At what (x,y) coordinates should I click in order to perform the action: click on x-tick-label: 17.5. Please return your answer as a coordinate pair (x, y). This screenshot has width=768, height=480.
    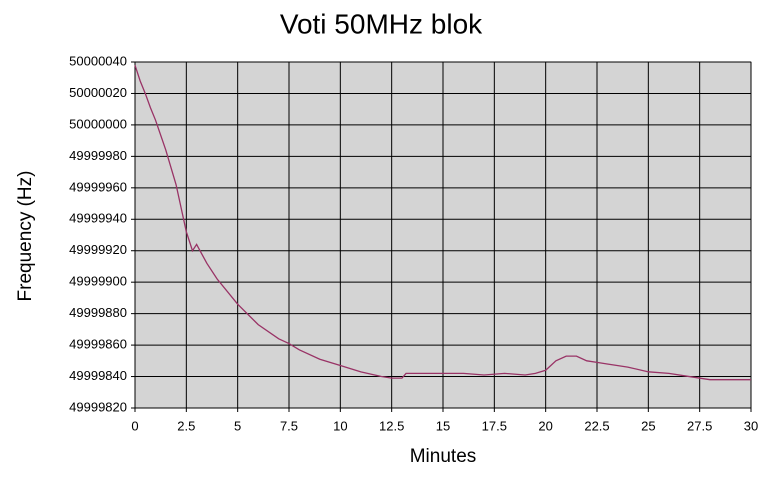
    Looking at the image, I should click on (494, 425).